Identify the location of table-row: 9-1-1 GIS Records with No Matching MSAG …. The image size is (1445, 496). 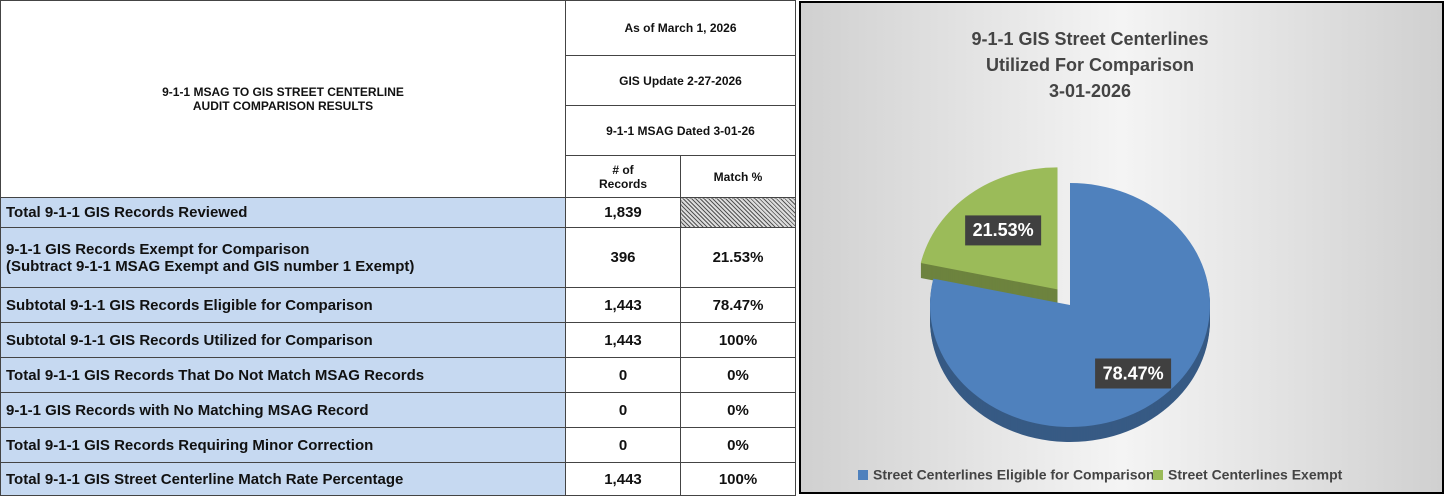
(398, 410).